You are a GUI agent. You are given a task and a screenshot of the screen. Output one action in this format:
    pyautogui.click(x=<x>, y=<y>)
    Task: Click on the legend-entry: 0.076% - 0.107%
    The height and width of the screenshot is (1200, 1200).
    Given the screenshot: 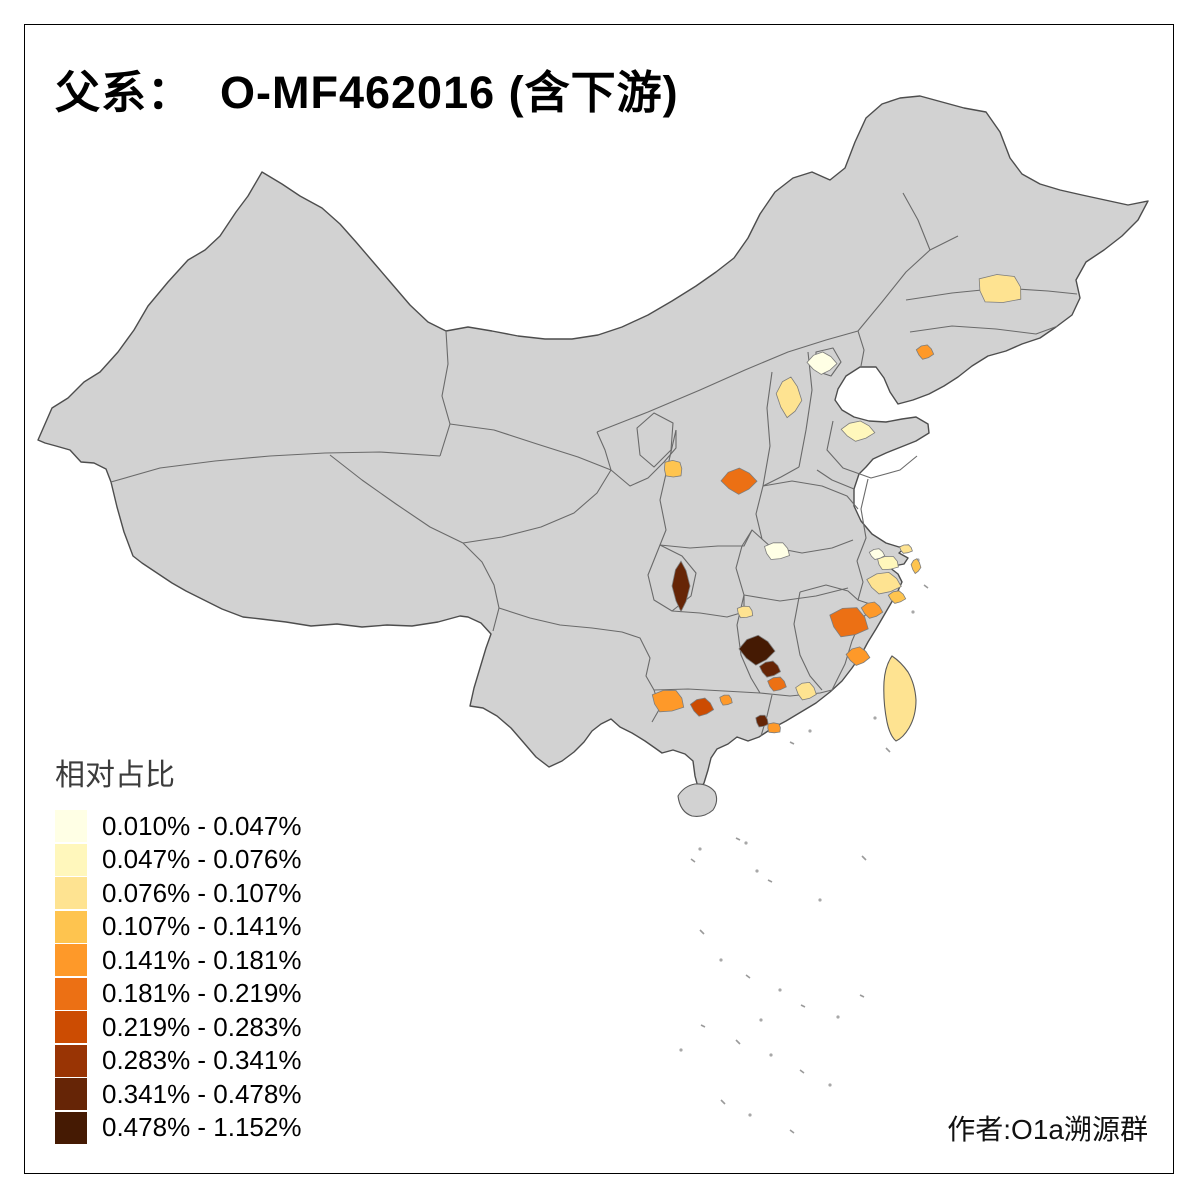 What is the action you would take?
    pyautogui.click(x=178, y=893)
    